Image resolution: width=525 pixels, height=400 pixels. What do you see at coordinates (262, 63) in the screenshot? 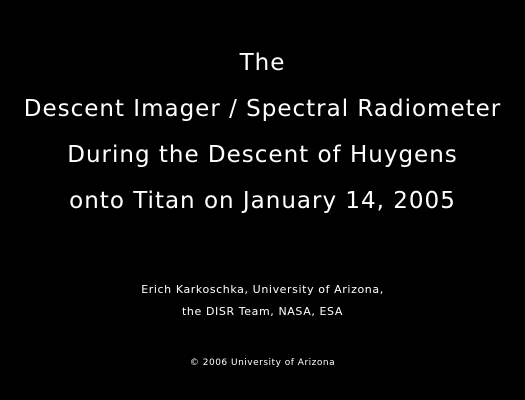
I see `title-line-1: The` at bounding box center [262, 63].